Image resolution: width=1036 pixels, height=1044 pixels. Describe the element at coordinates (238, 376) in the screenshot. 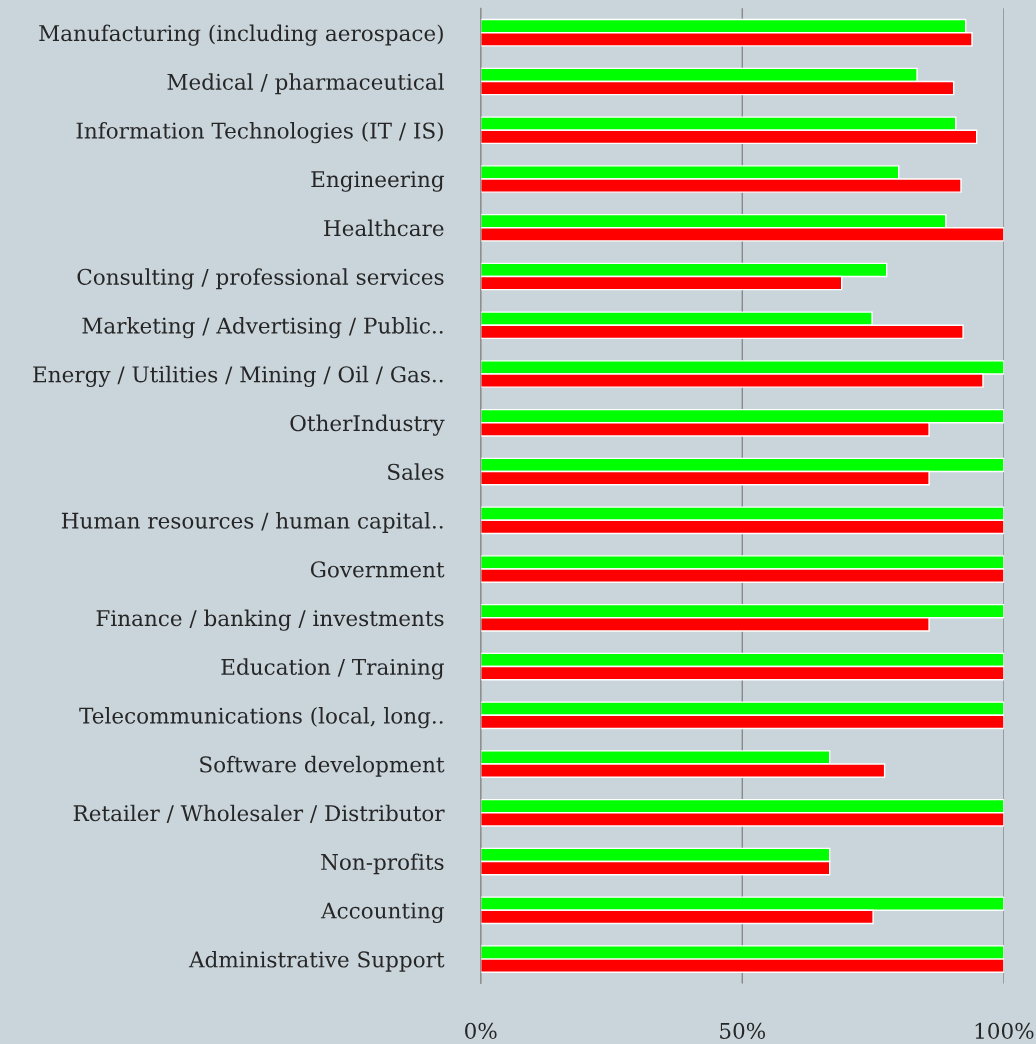

I see `y-tick-label: Energy / Utilities / Mining / Oil / Gas..` at that location.